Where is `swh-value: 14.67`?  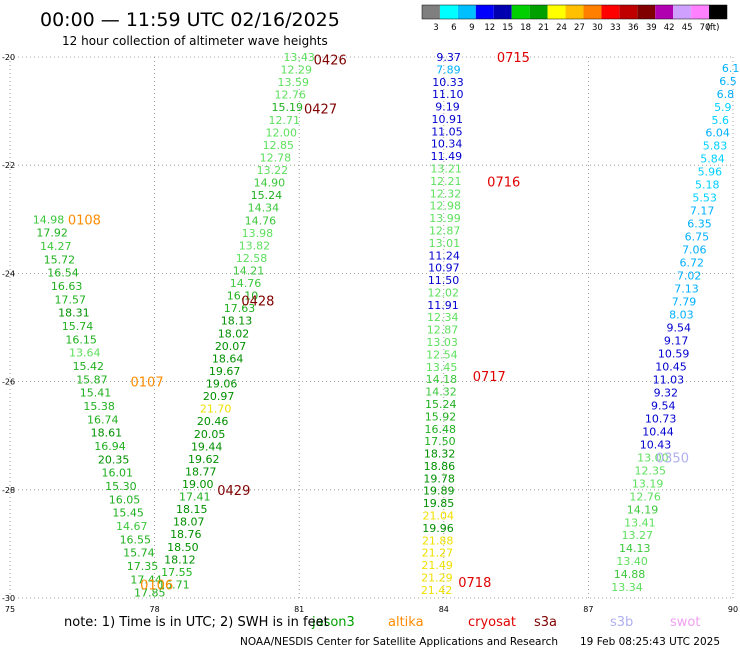
swh-value: 14.67 is located at coordinates (132, 526).